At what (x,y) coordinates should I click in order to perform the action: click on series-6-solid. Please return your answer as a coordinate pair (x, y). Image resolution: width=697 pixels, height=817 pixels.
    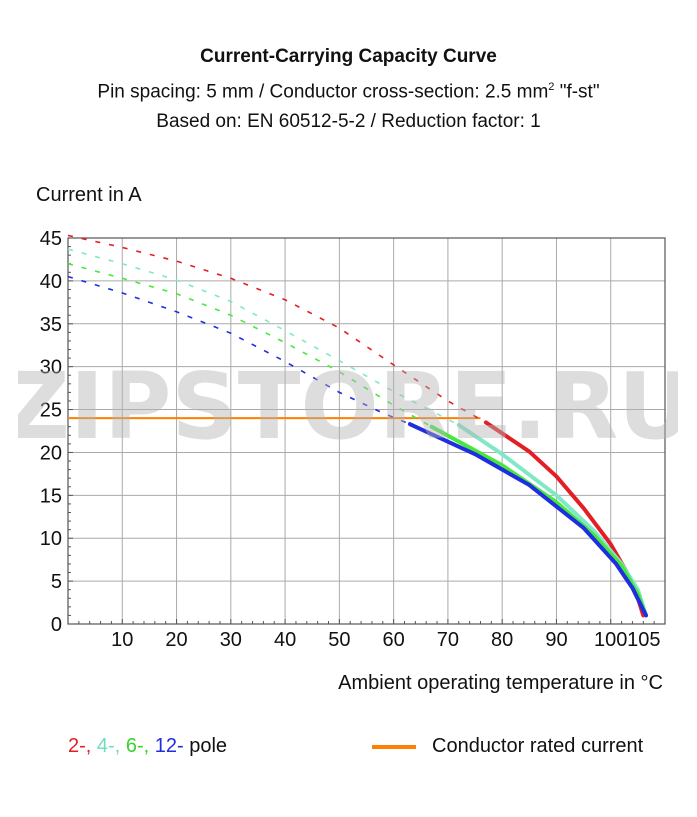
    Looking at the image, I should click on (539, 521).